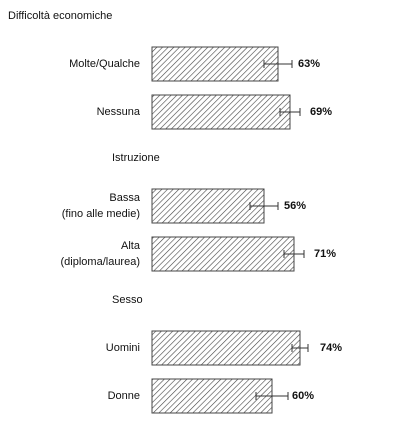 The width and height of the screenshot is (419, 438). What do you see at coordinates (131, 246) in the screenshot?
I see `category-label: Alta` at bounding box center [131, 246].